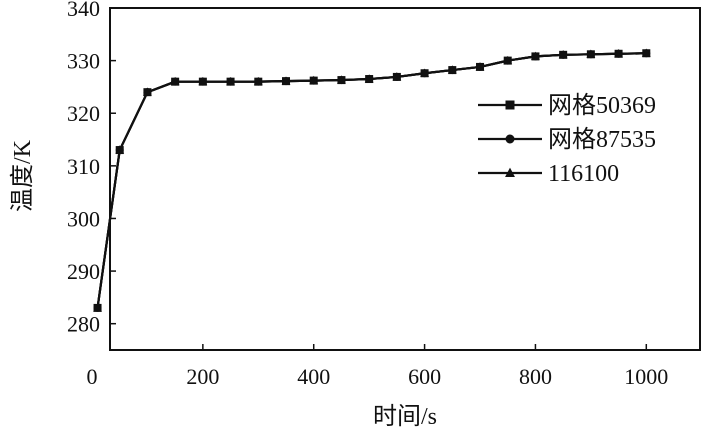 This screenshot has height=433, width=708. Describe the element at coordinates (377, 366) in the screenshot. I see `x-axis: 0 200 400 600 800 1000` at that location.